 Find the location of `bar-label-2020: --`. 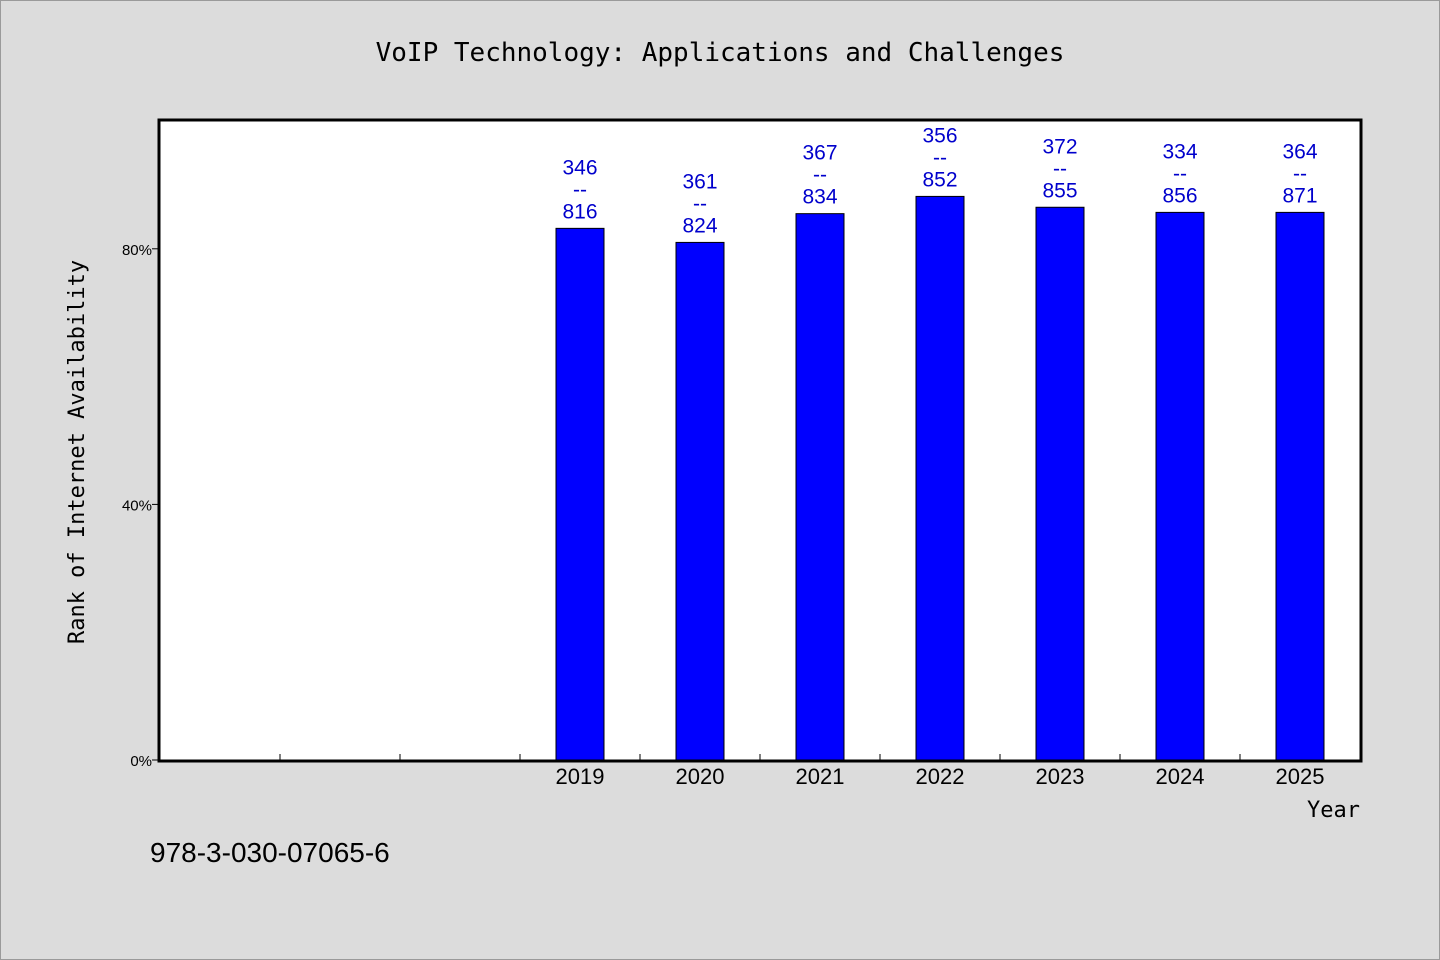

bar-label-2020: -- is located at coordinates (700, 203).